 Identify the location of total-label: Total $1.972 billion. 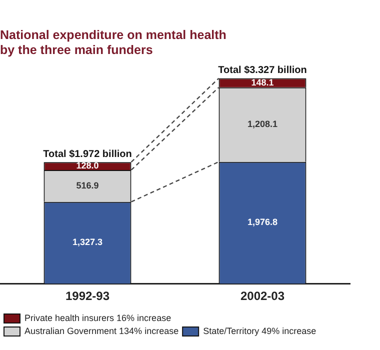
(87, 154).